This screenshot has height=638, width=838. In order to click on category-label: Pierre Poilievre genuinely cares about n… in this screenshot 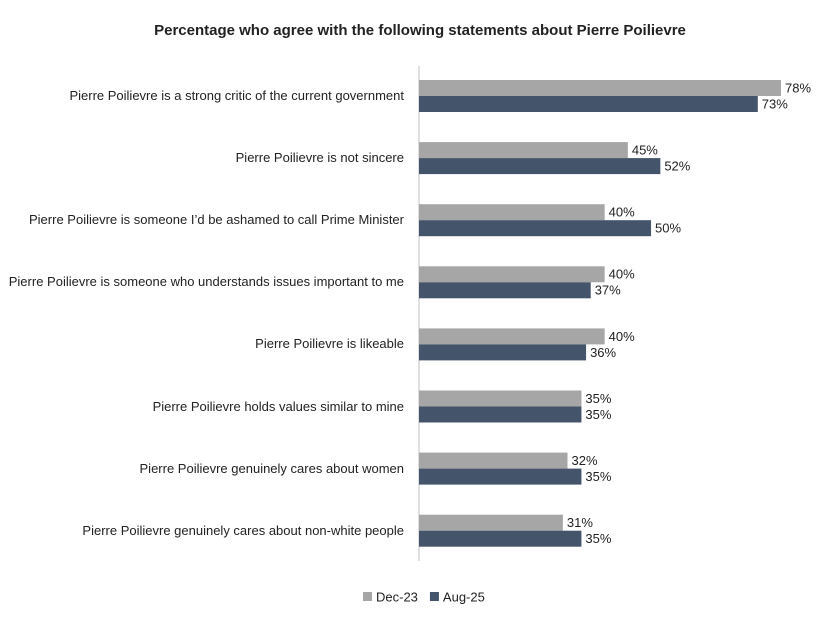, I will do `click(243, 530)`.